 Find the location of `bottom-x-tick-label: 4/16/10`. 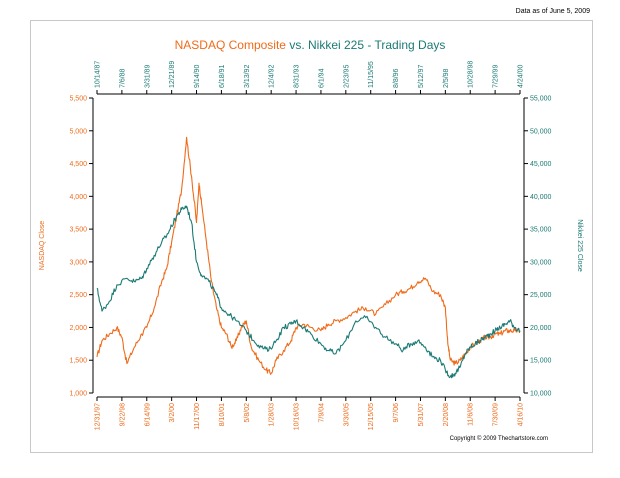

bottom-x-tick-label: 4/16/10 is located at coordinates (521, 414).